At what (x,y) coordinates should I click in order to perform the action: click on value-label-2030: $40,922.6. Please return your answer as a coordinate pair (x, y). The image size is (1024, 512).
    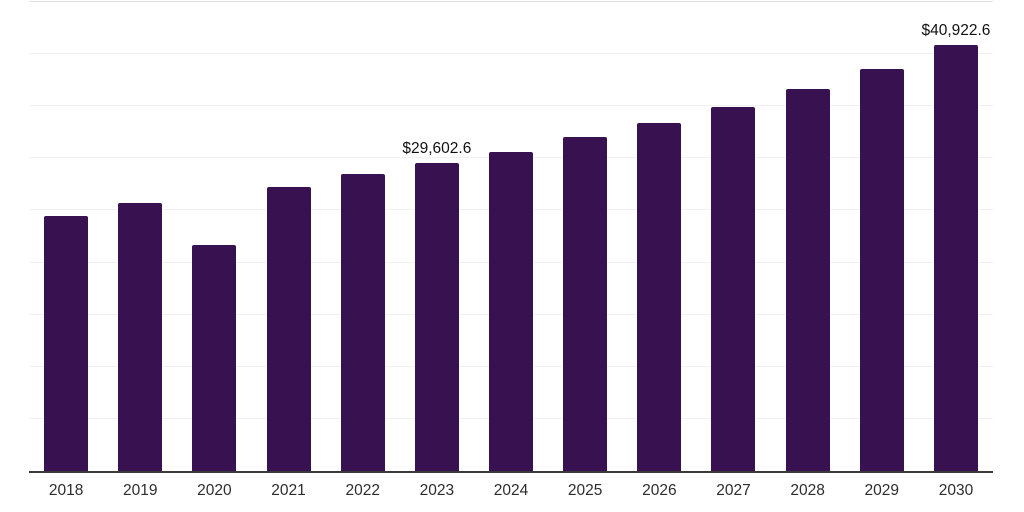
    Looking at the image, I should click on (956, 30).